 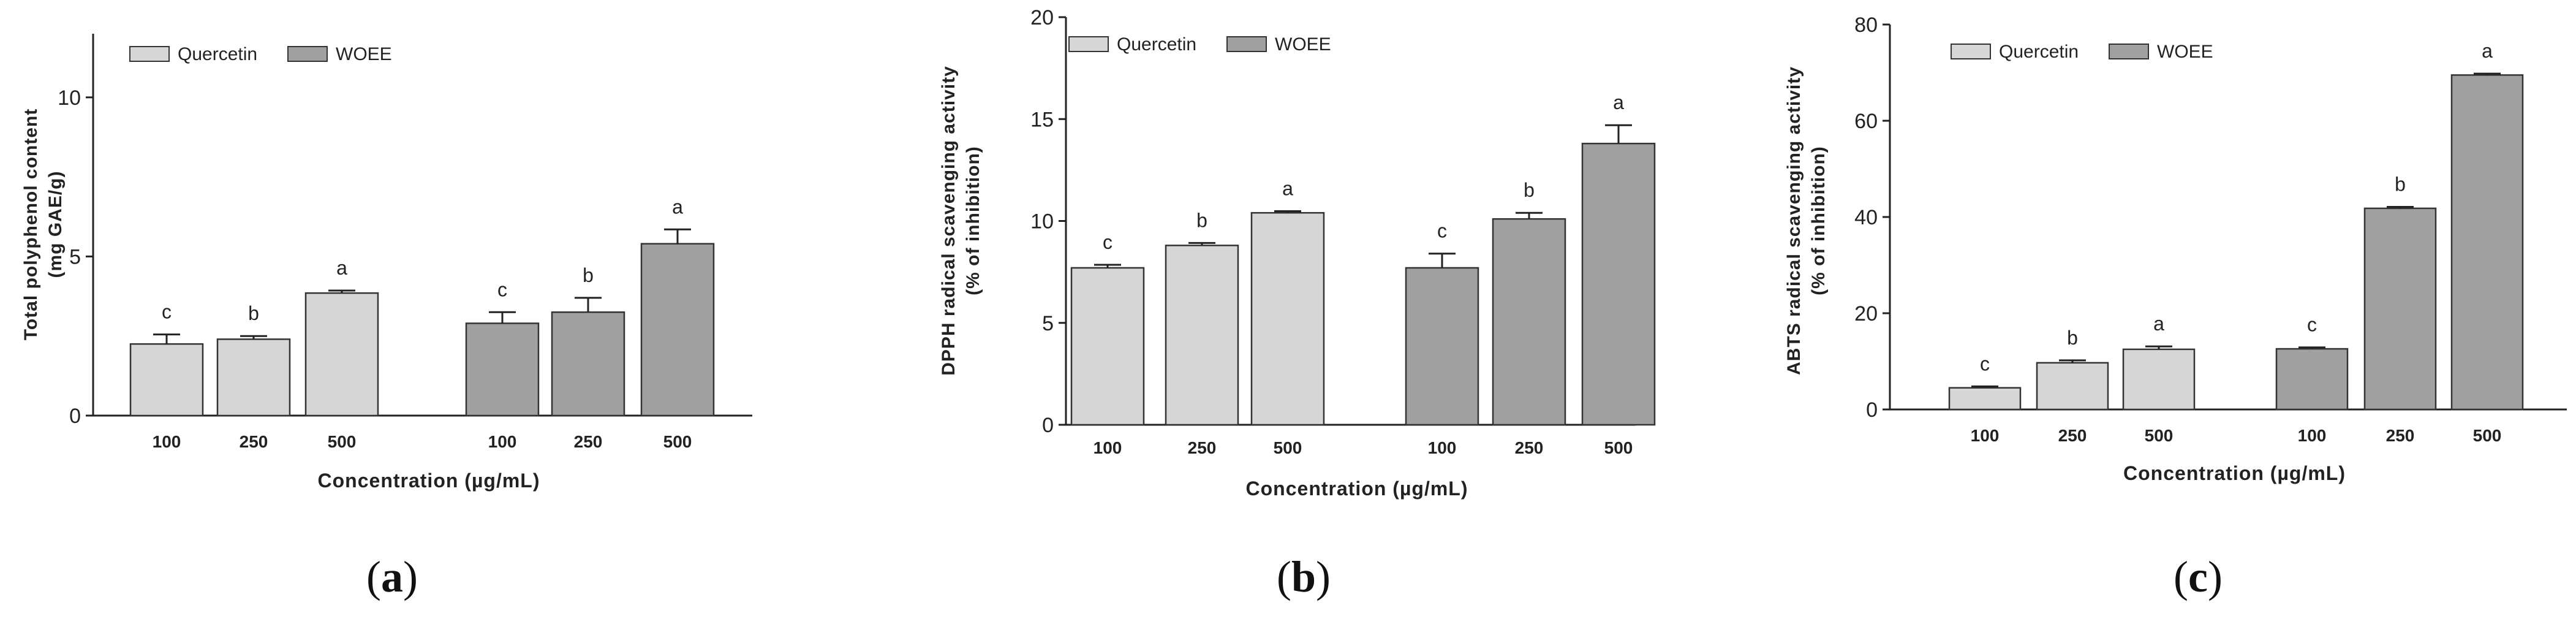 I want to click on panel-label-b: (b), so click(x=1303, y=576).